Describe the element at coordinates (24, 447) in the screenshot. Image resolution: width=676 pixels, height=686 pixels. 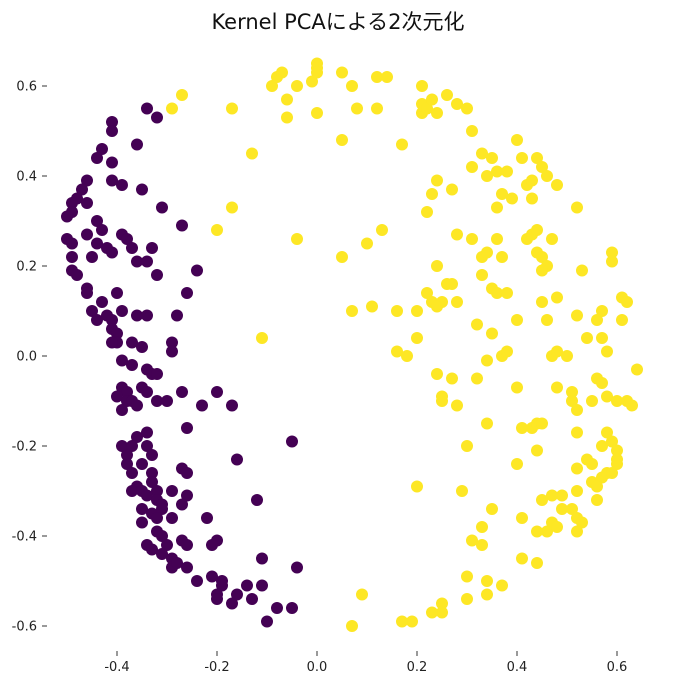
I see `y-tick-label: -0.2` at that location.